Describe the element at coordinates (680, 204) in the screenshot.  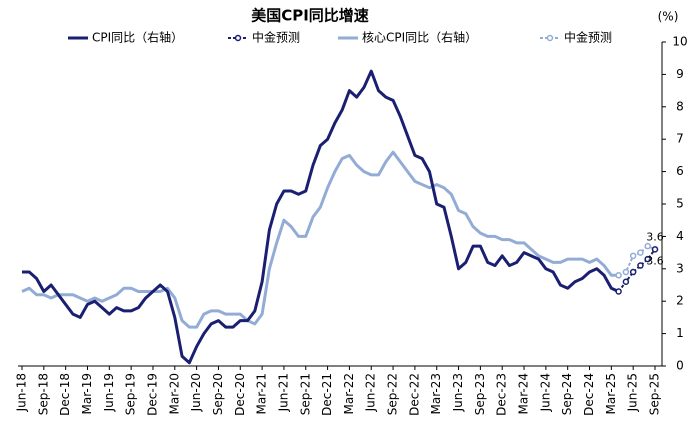
I see `y-tick-label: 5` at that location.